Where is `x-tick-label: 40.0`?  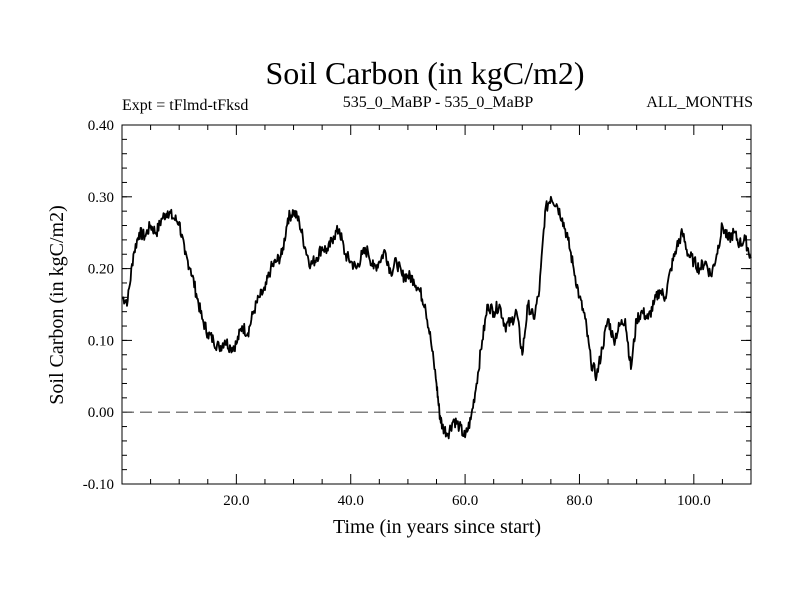 x-tick-label: 40.0 is located at coordinates (351, 501).